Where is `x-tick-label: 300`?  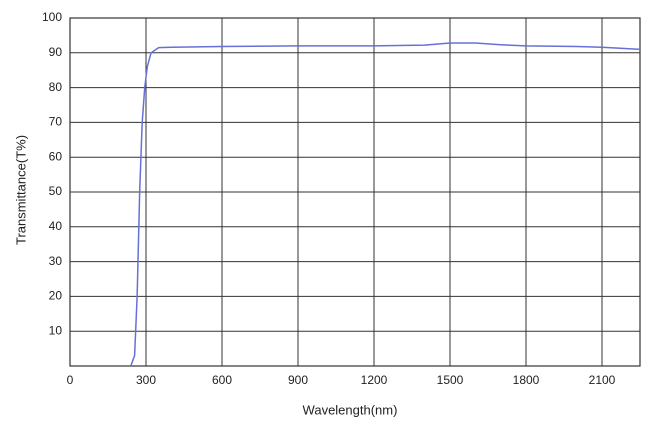
x-tick-label: 300 is located at coordinates (146, 380).